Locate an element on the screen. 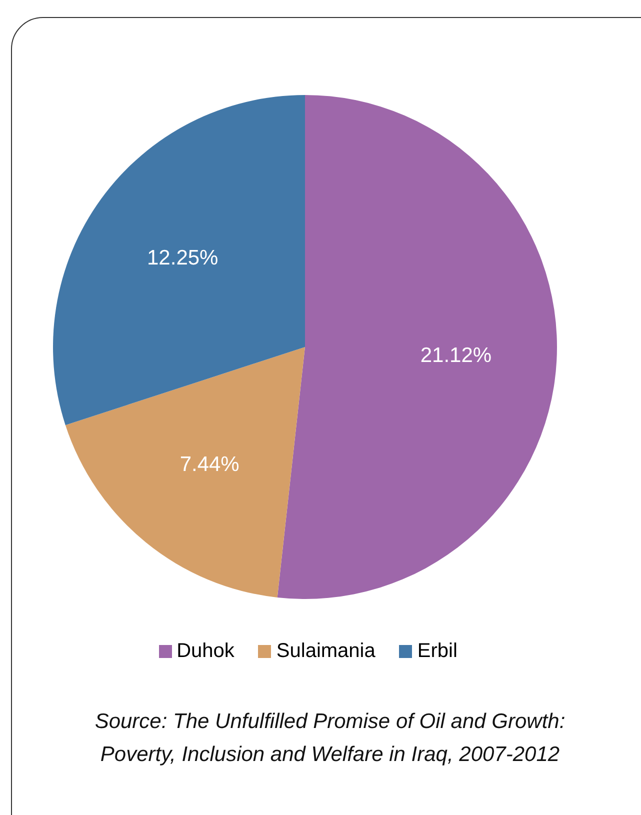 The height and width of the screenshot is (815, 641). legend-label: Duhok is located at coordinates (205, 651).